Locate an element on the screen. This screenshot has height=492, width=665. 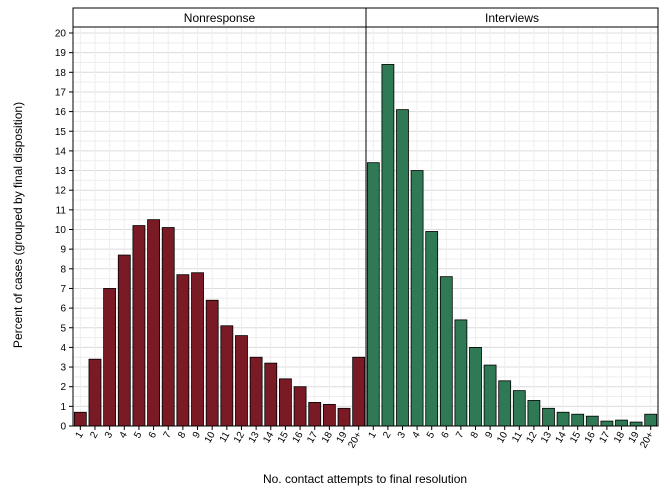
y-tick-label: 3 is located at coordinates (63, 368).